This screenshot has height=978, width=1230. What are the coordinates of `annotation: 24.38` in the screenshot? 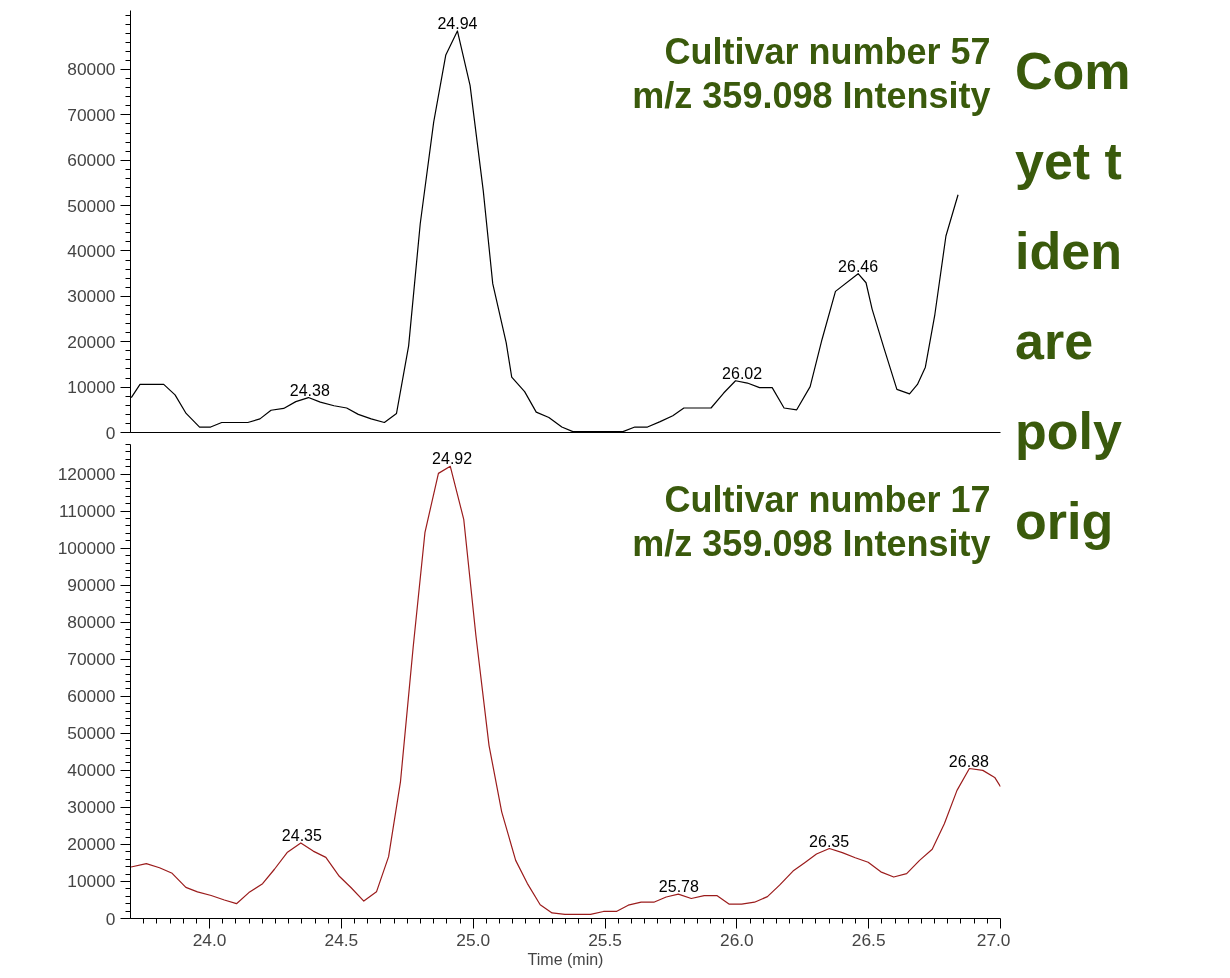 It's located at (309, 390).